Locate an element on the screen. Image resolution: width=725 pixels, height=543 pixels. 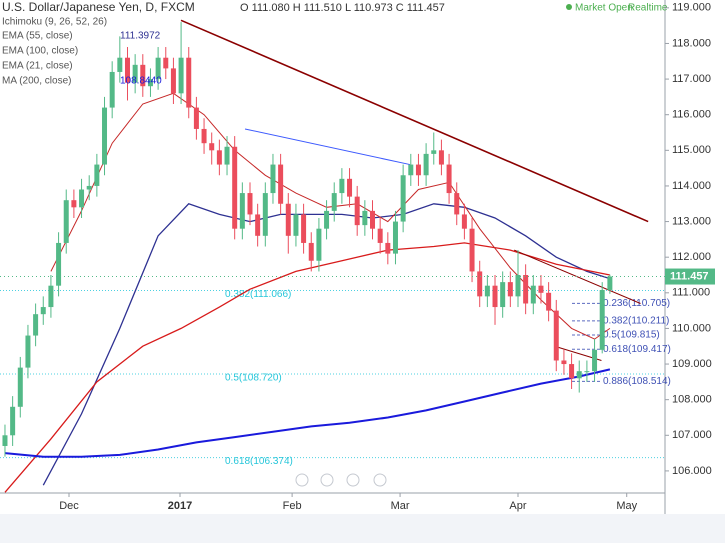
indicator-line is located at coordinates (307, 413).